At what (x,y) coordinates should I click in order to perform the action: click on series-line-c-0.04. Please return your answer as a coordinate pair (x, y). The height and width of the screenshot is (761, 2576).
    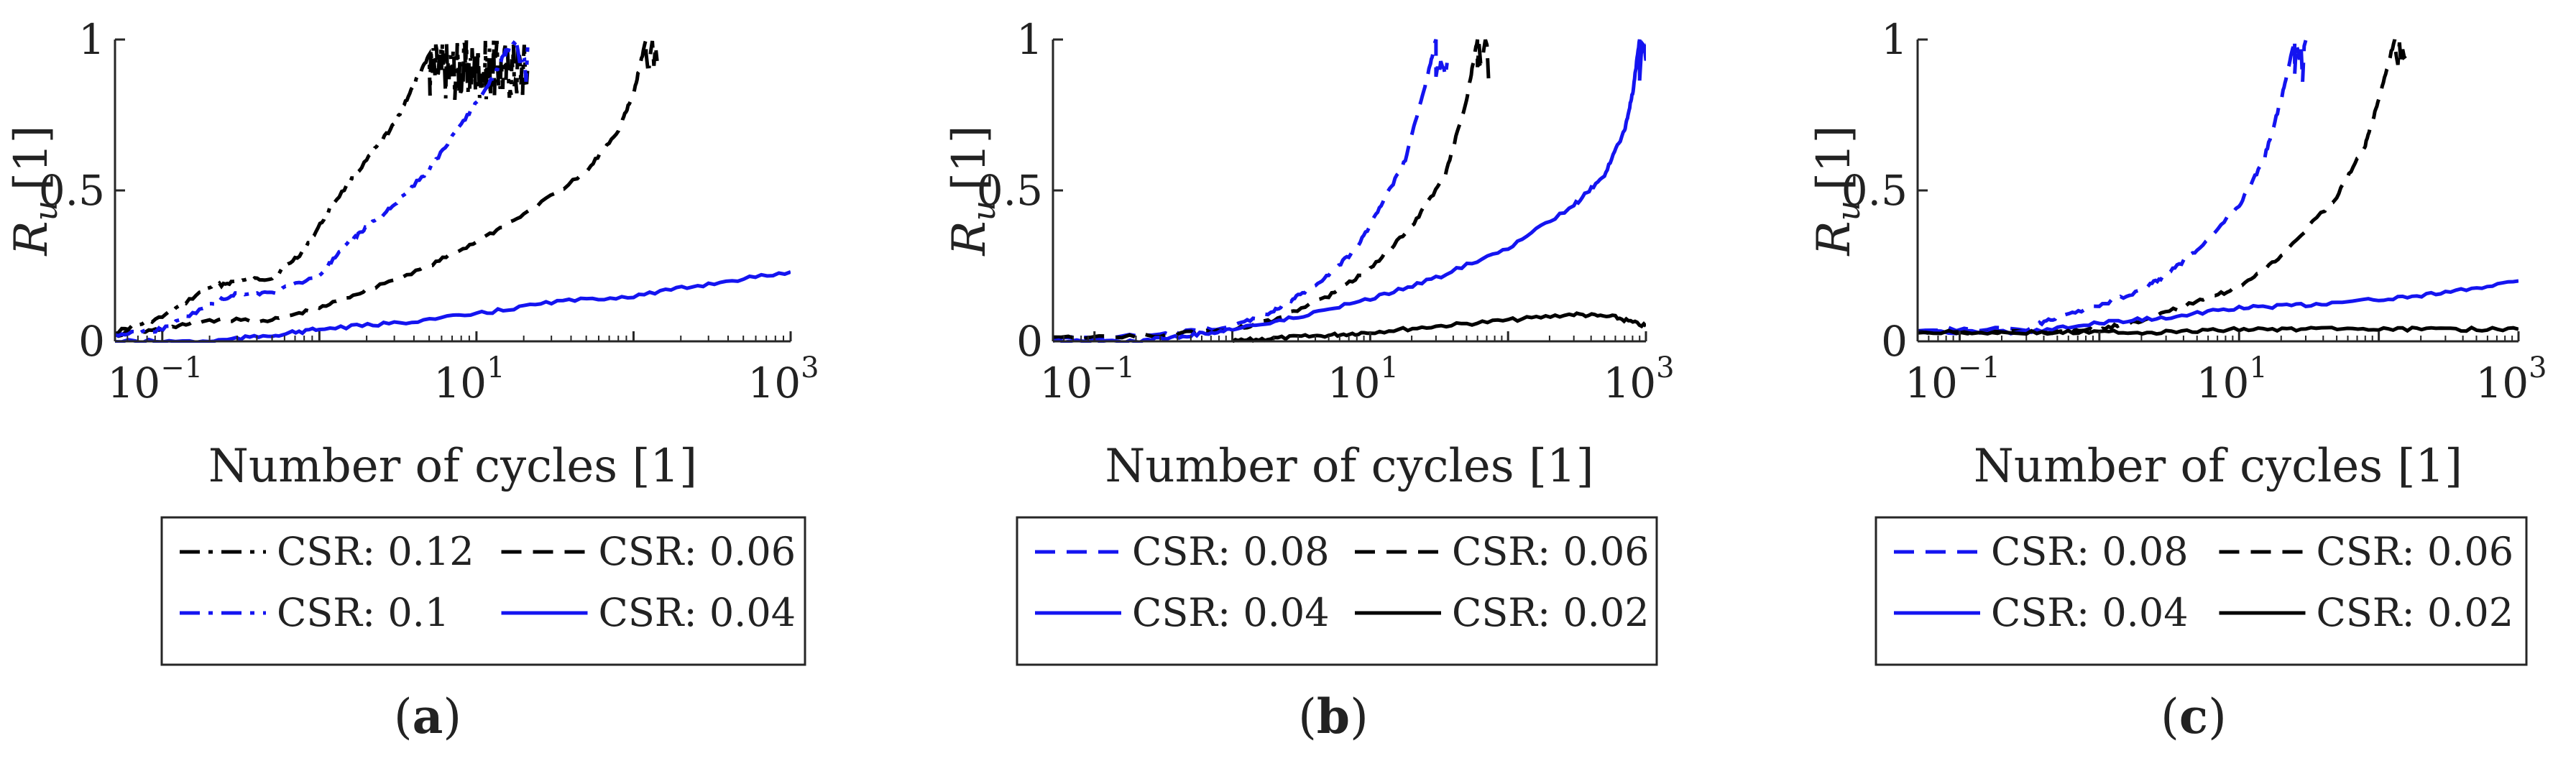
    Looking at the image, I should click on (2218, 307).